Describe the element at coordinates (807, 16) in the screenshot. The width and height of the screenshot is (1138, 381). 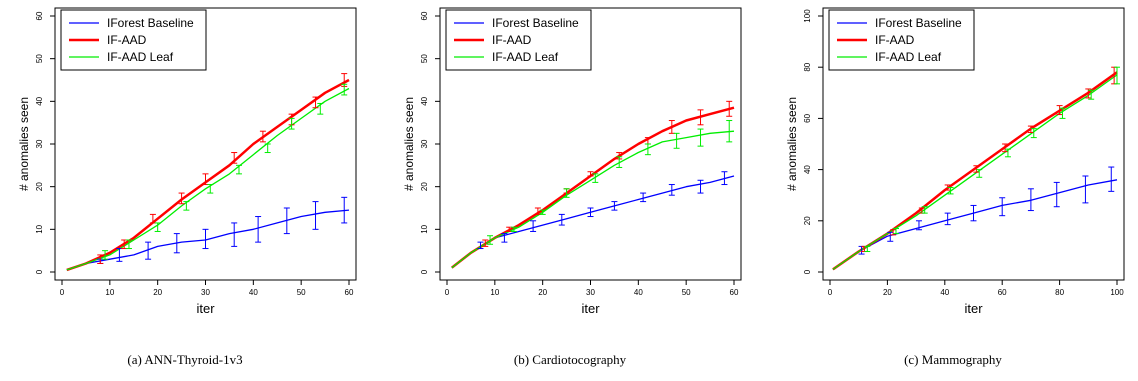
I see `y-tick-label: 100` at that location.